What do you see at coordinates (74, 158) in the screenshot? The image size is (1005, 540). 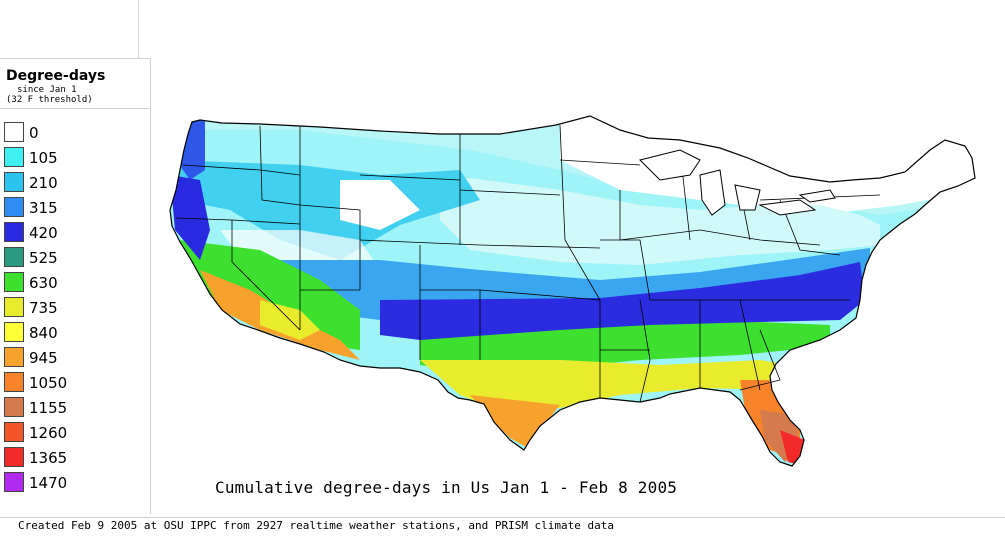 I see `legend-item-105: 105` at bounding box center [74, 158].